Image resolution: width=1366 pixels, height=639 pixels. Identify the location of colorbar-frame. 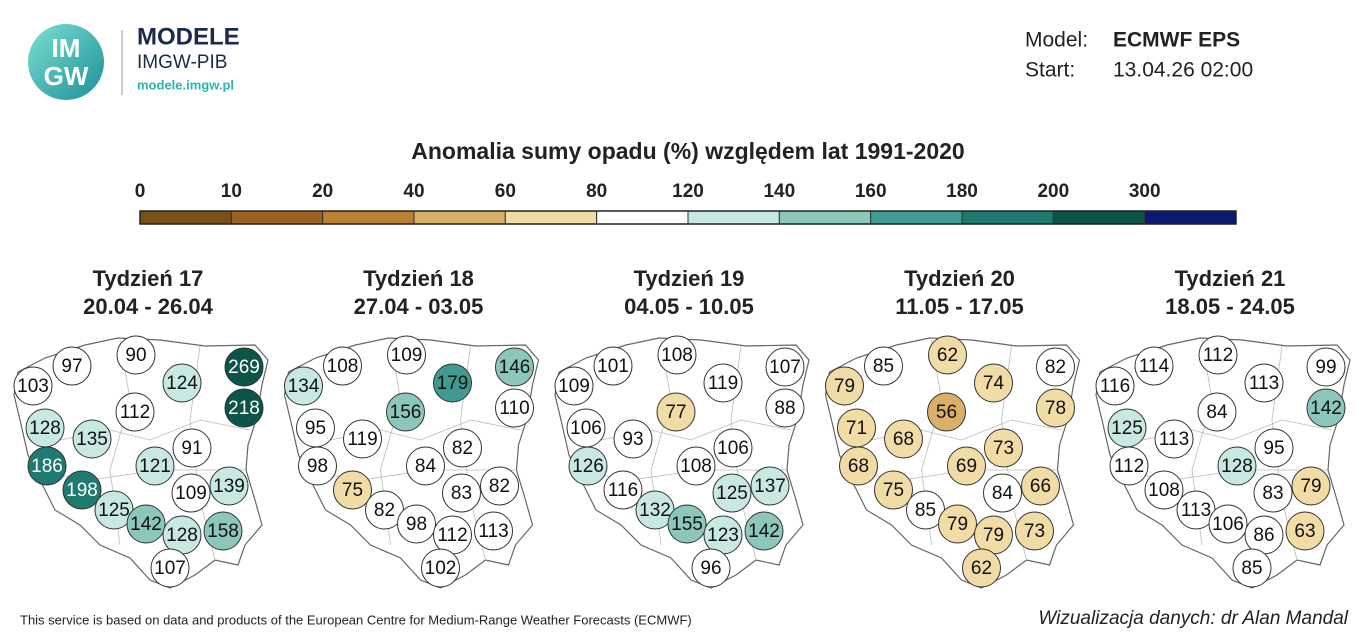
(688, 217).